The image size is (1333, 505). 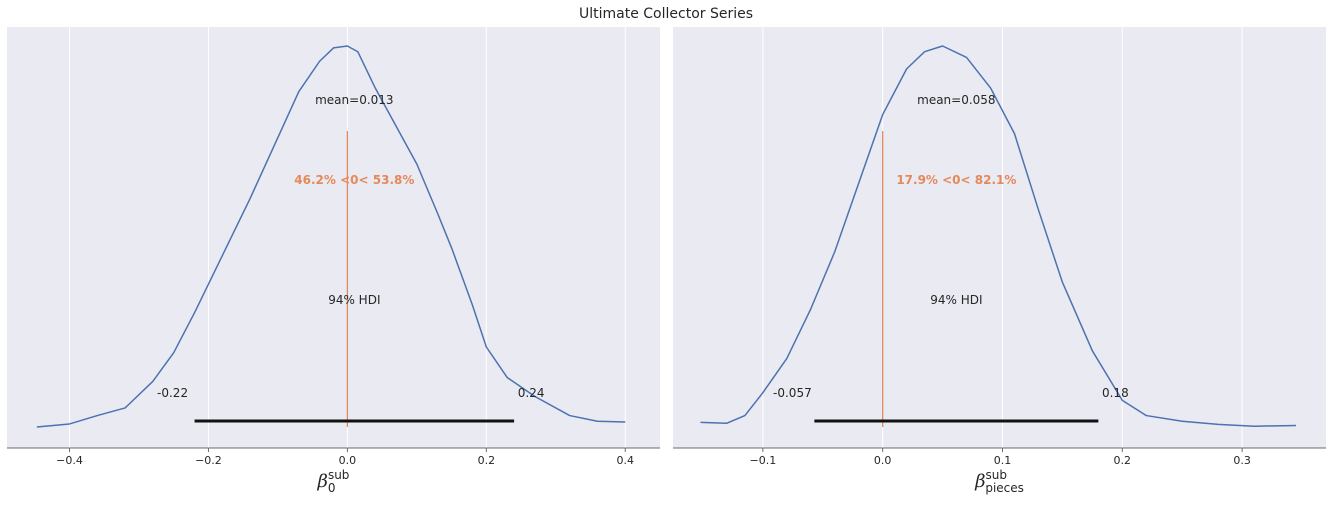 I want to click on x-tick-label-4: 0.4, so click(x=626, y=460).